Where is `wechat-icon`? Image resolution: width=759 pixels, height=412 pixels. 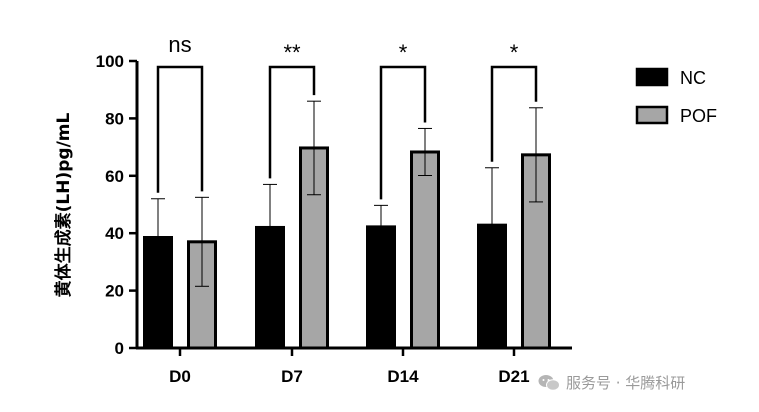
wechat-icon is located at coordinates (549, 383).